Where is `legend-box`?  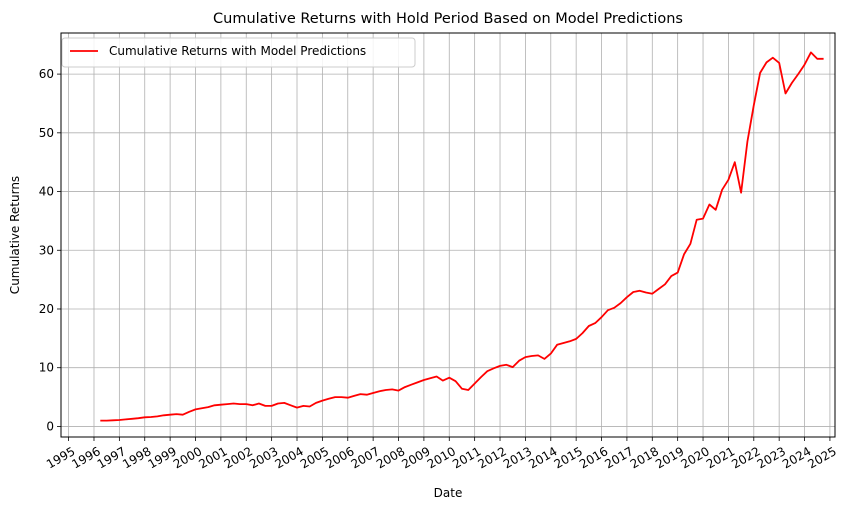 legend-box is located at coordinates (238, 52).